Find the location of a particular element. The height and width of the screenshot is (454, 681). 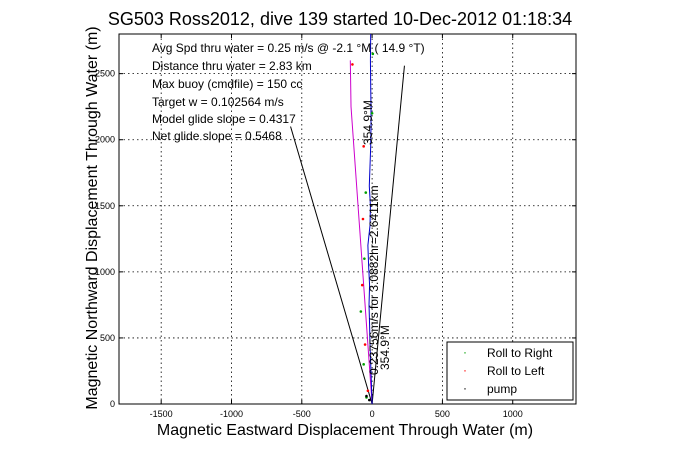

intended-track-line is located at coordinates (361, 232).